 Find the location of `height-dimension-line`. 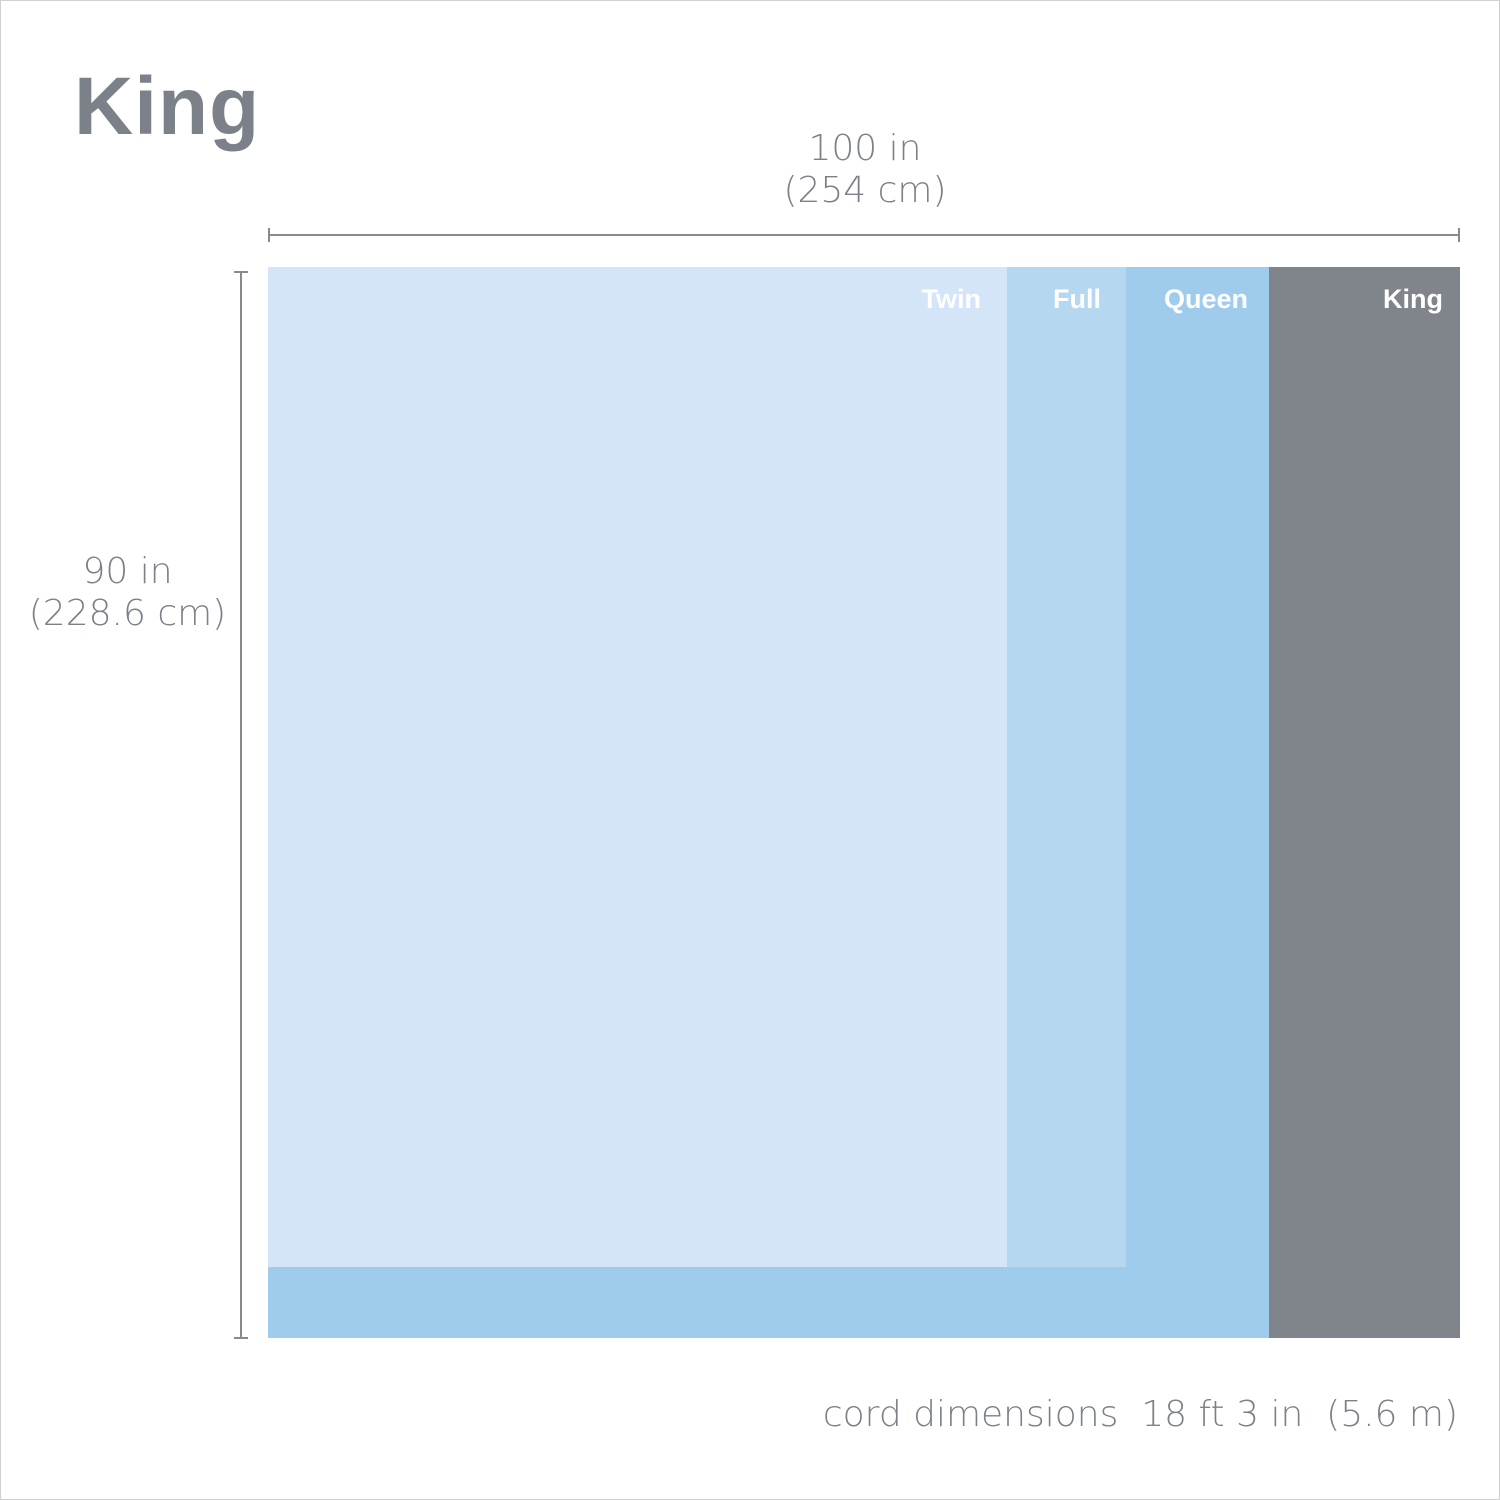

height-dimension-line is located at coordinates (241, 805).